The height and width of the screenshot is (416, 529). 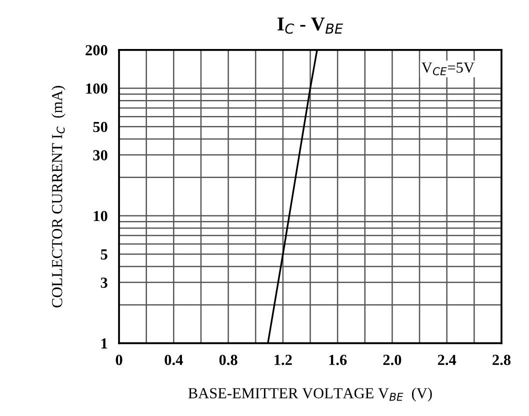 I want to click on x-tick-label: 2.4, so click(x=447, y=360).